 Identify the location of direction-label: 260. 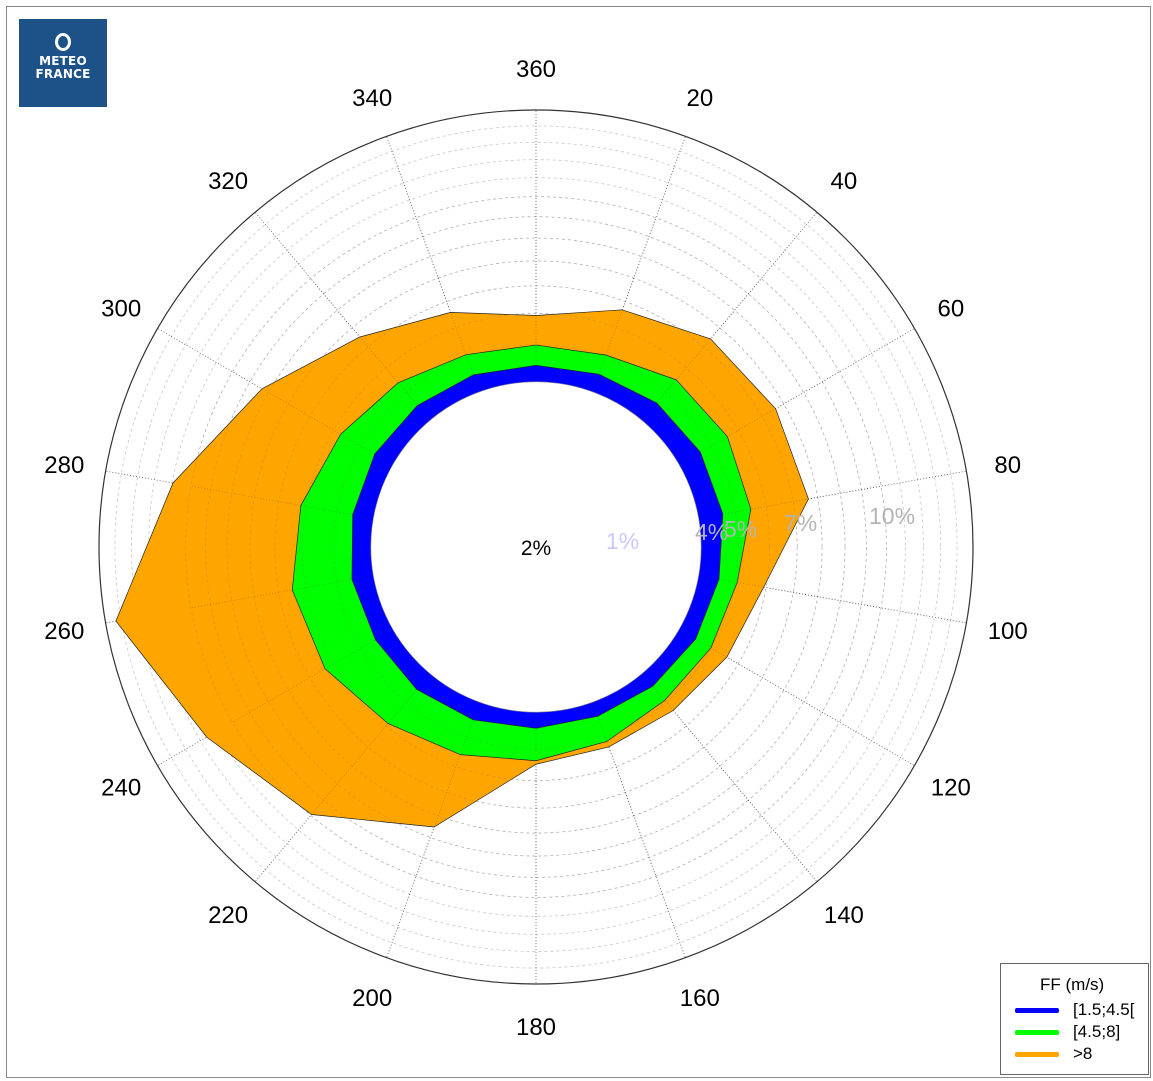
(64, 631).